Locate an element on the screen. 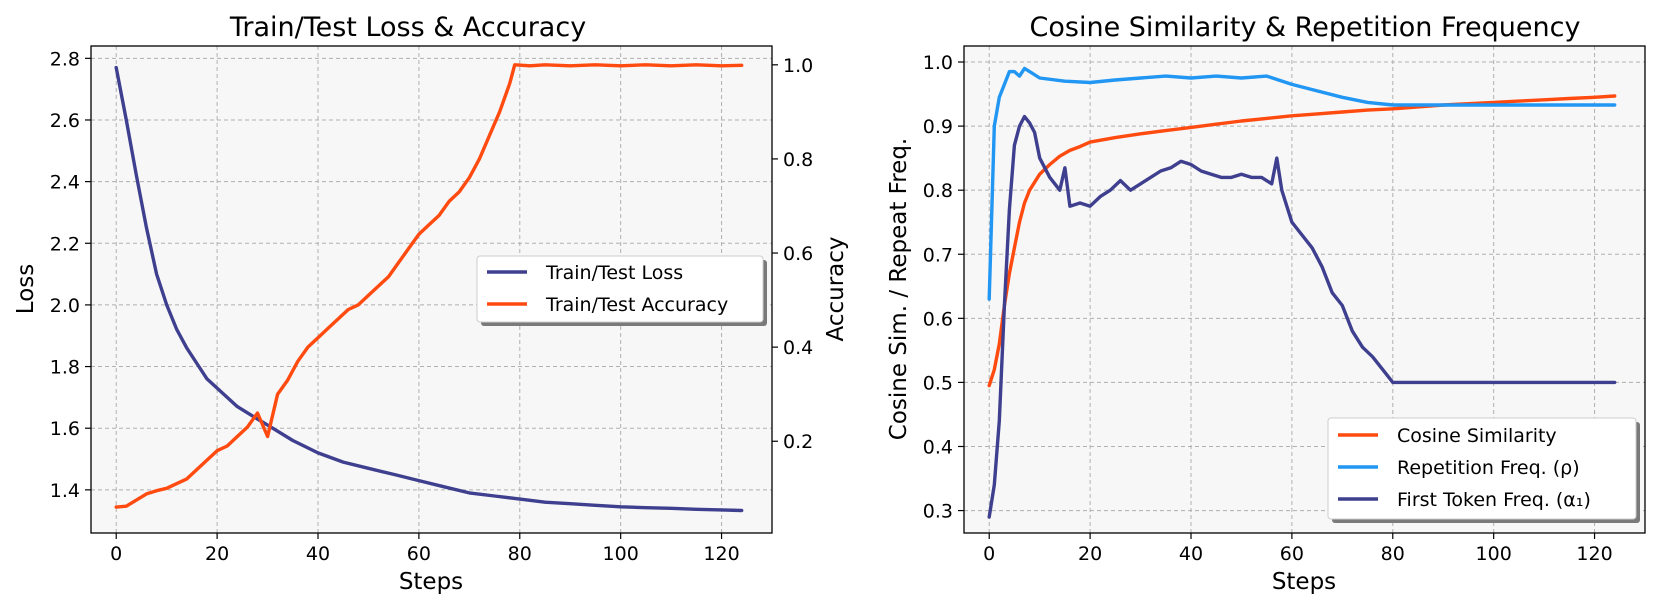 This screenshot has height=609, width=1661. legend: Train/Test Loss Train/Test Accuracy is located at coordinates (621, 290).